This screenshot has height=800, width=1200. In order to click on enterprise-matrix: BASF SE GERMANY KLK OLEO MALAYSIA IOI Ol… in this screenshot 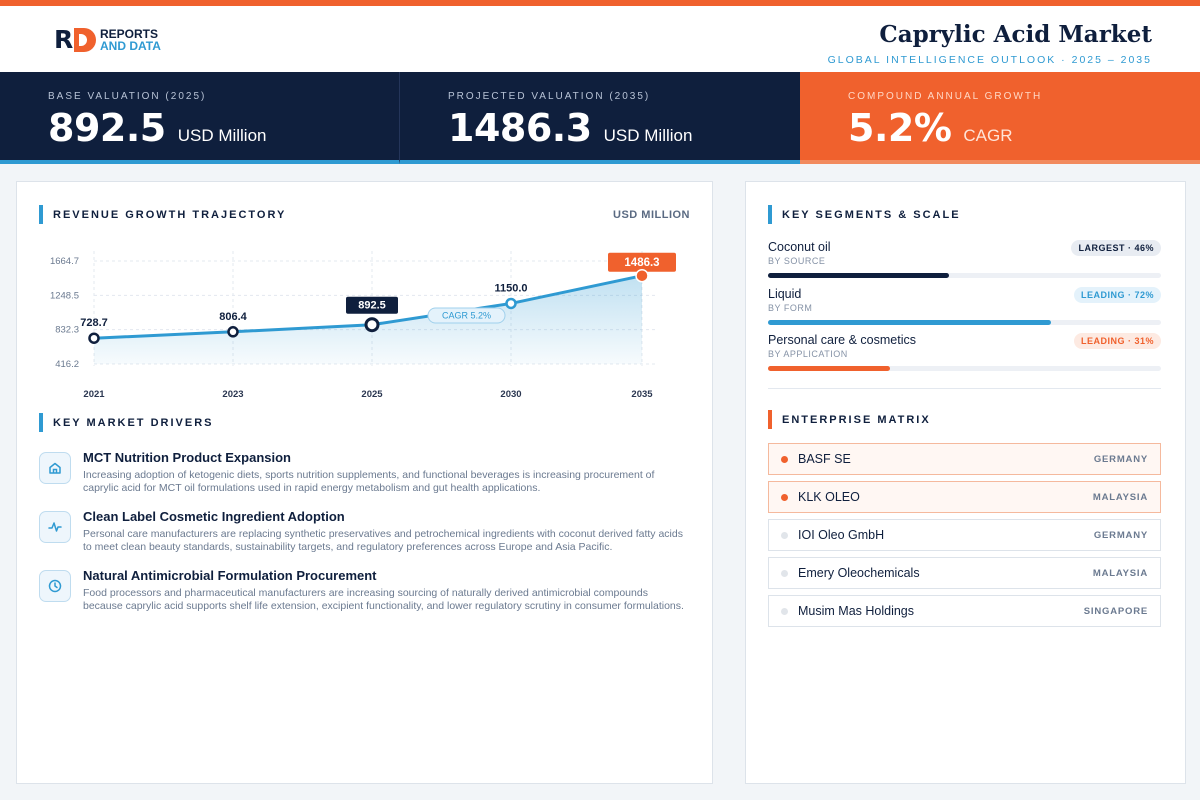, I will do `click(964, 538)`.